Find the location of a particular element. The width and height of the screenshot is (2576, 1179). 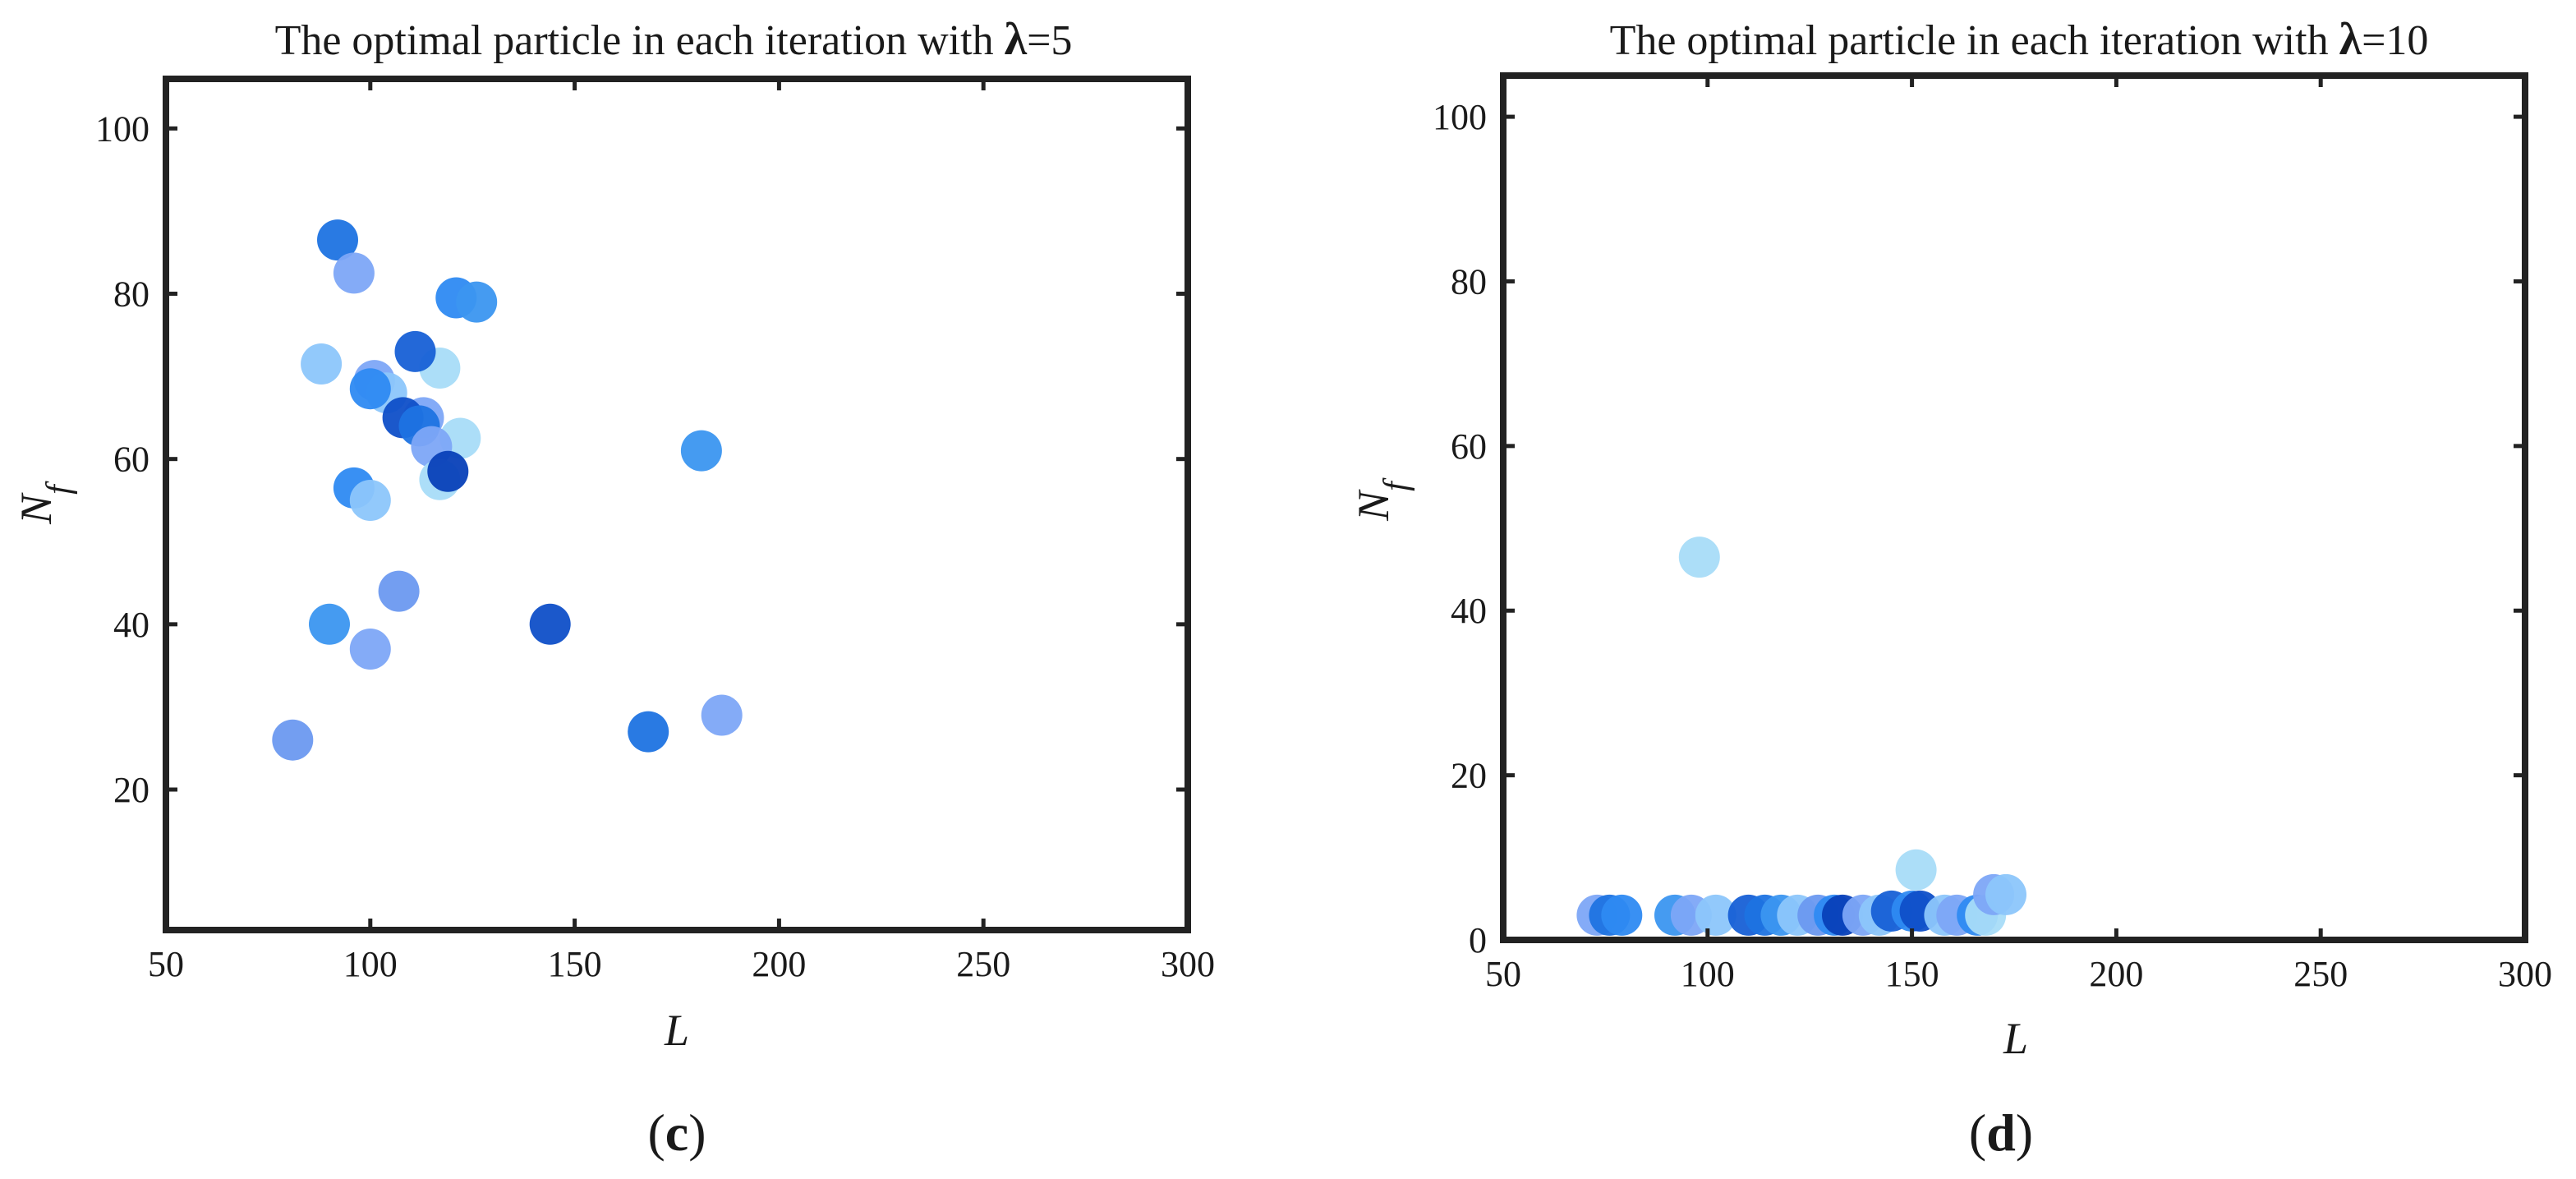

chart-d-x-tick-label-3: 200 is located at coordinates (2116, 974).